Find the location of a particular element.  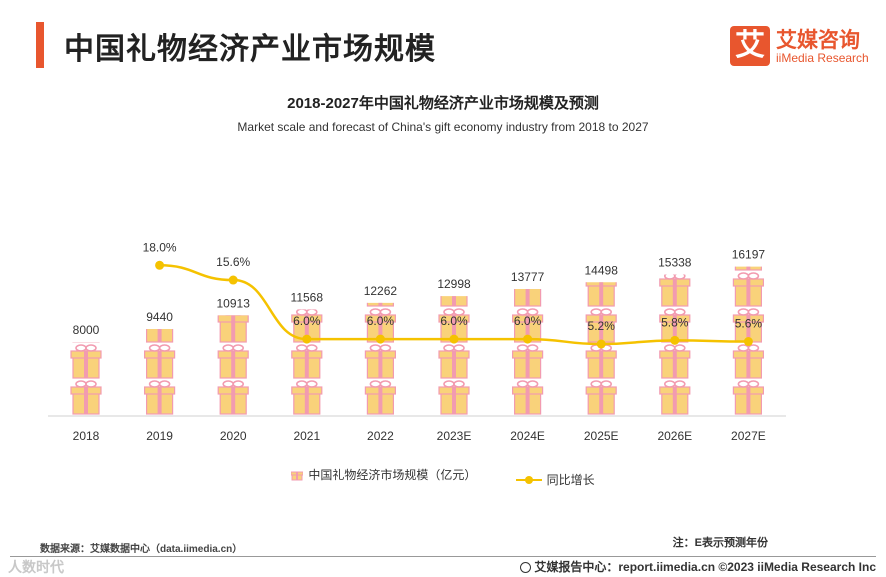

growth-point-2025E is located at coordinates (601, 344).